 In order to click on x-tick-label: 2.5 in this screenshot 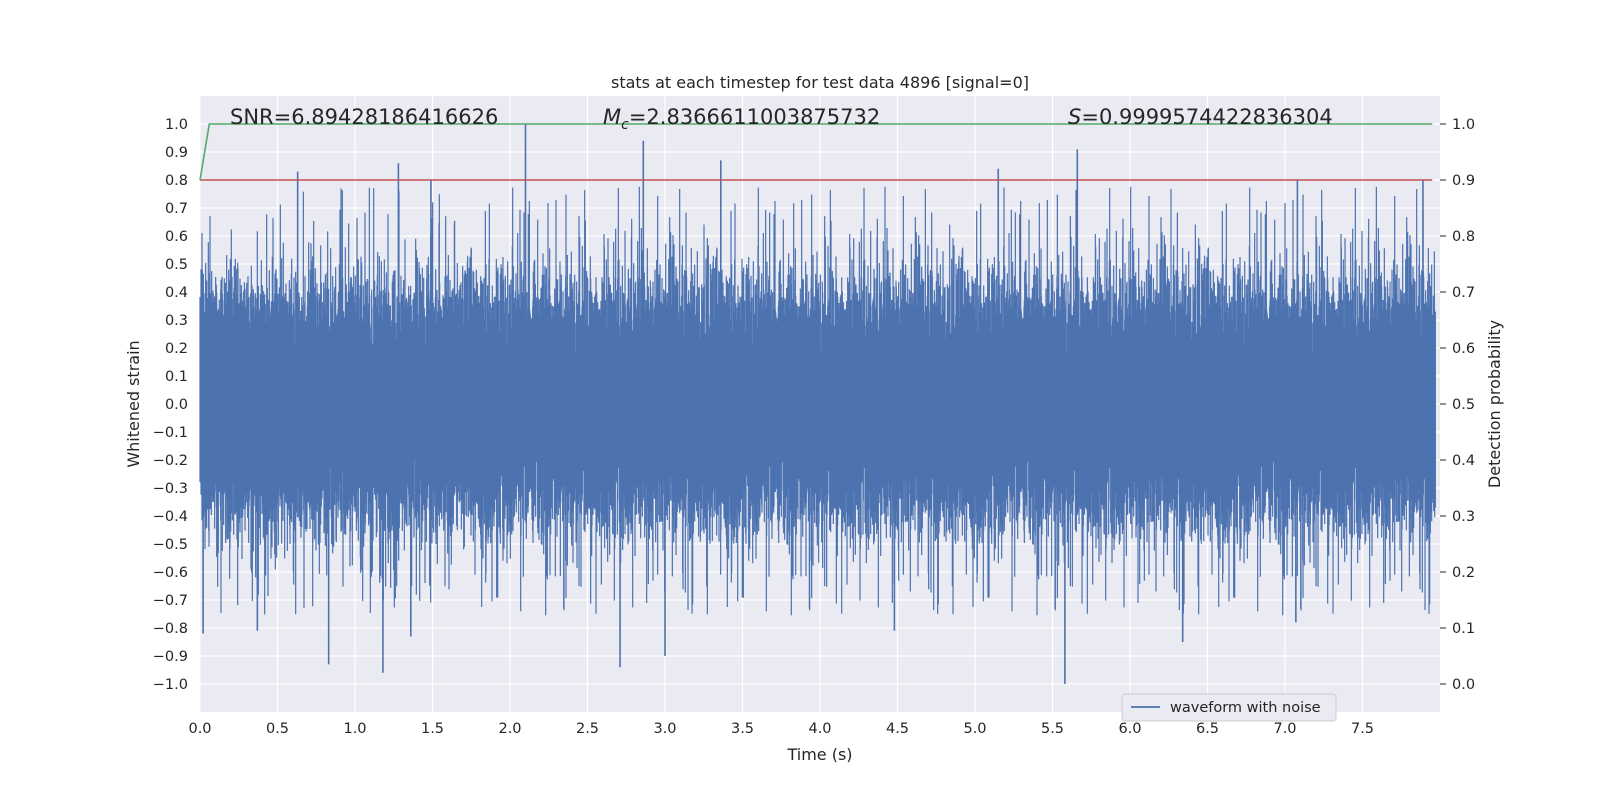, I will do `click(587, 729)`.